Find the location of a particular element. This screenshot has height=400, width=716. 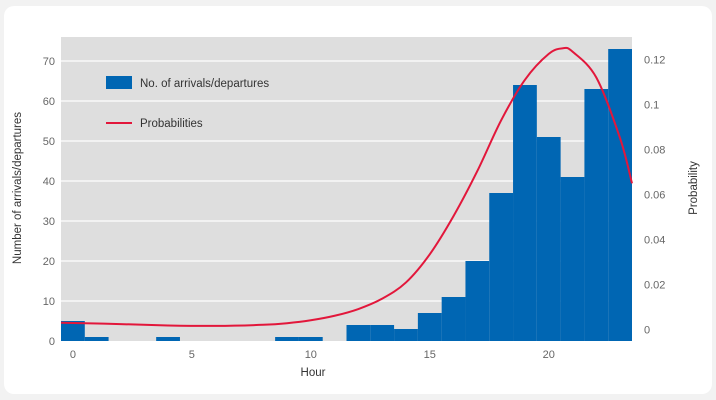

y2-tick-label: 0.1 is located at coordinates (651, 106).